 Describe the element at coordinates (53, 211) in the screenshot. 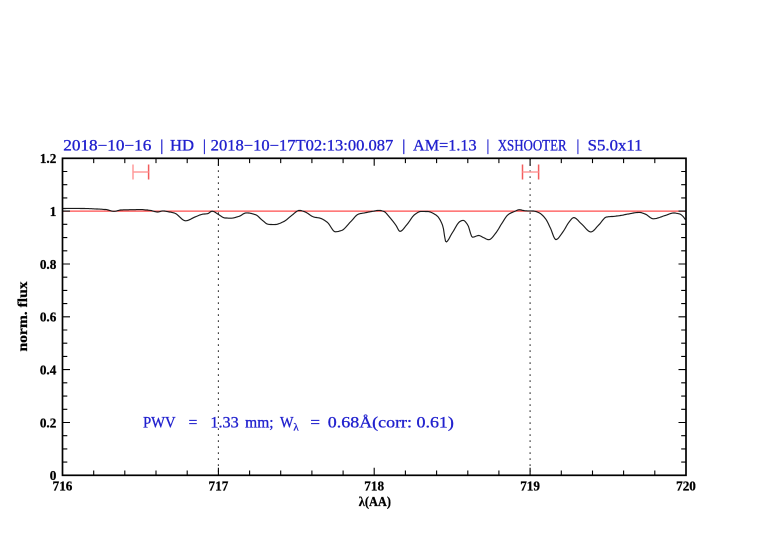

I see `svg-text: 1` at that location.